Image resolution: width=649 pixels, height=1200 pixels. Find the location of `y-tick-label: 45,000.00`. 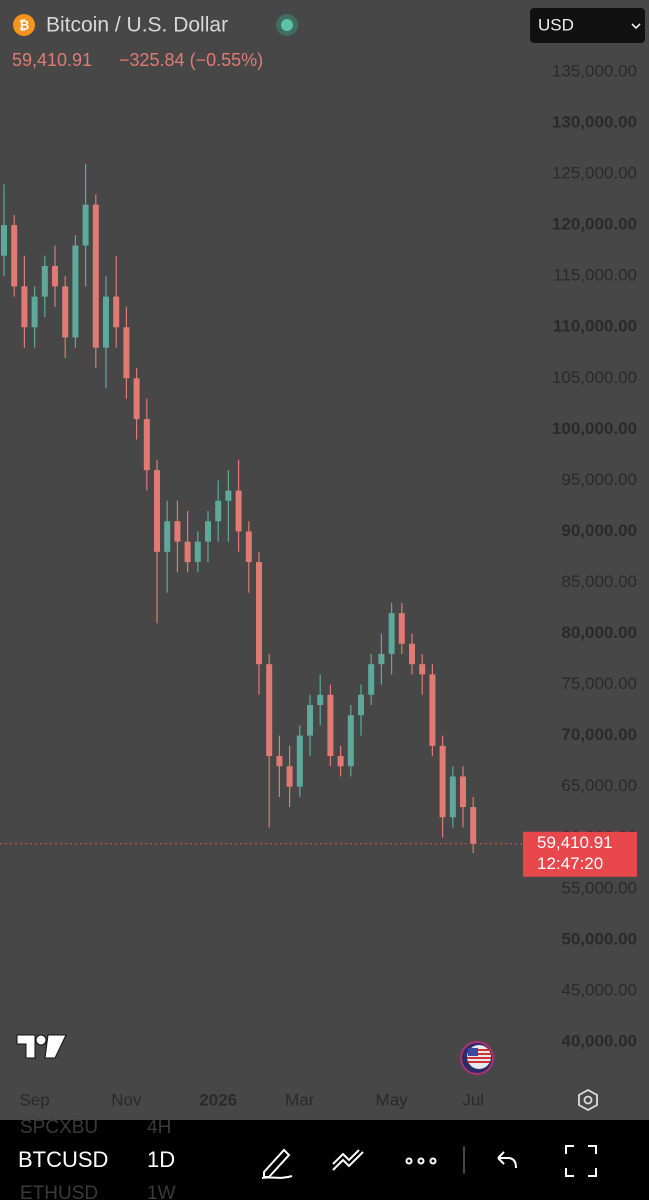

y-tick-label: 45,000.00 is located at coordinates (599, 989).